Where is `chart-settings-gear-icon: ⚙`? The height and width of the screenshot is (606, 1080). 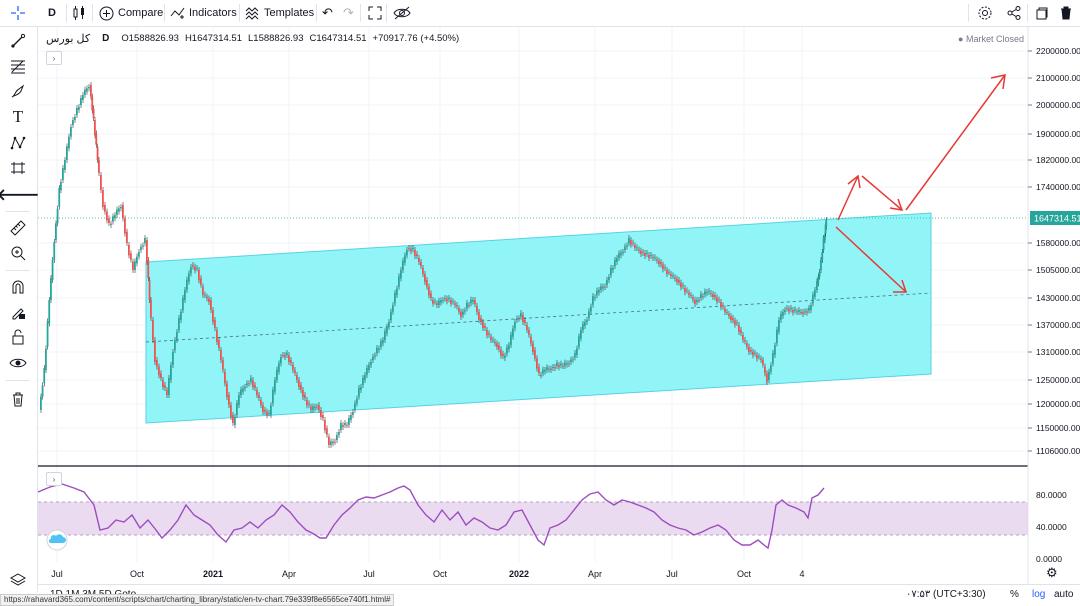
chart-settings-gear-icon: ⚙ is located at coordinates (1052, 572).